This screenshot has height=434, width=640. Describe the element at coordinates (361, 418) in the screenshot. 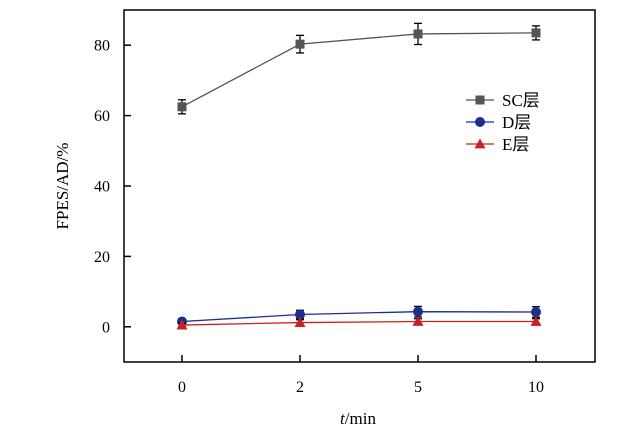

I see `x-axis-title-unit: /min` at that location.